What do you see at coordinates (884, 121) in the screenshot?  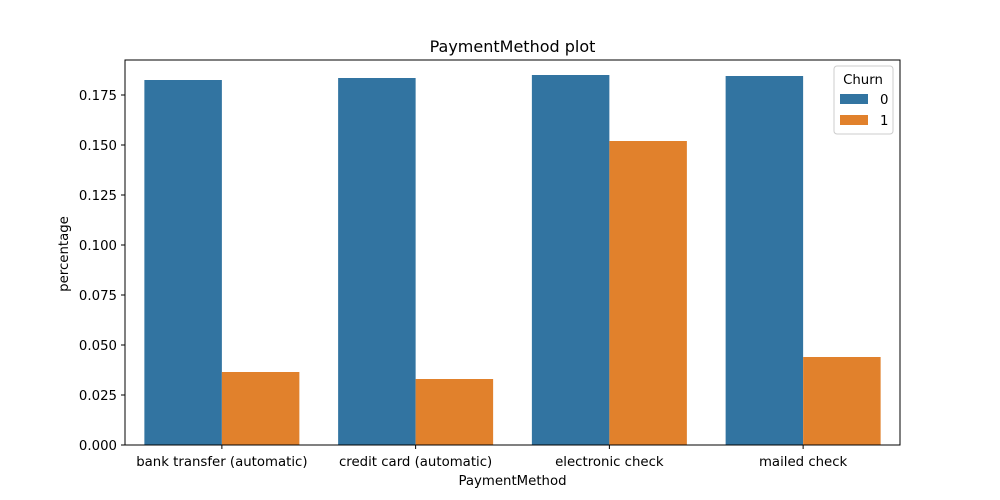 I see `legend-label-1: 1` at bounding box center [884, 121].